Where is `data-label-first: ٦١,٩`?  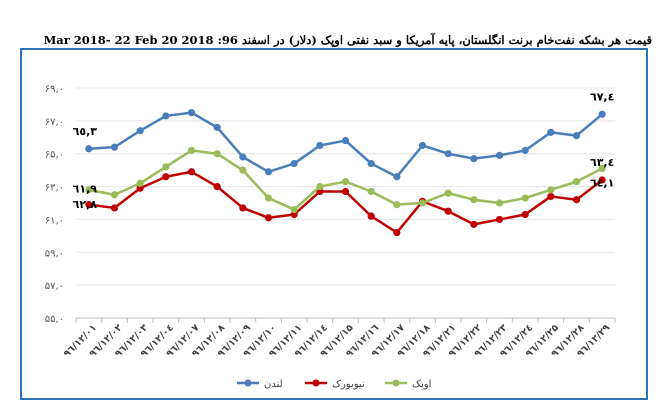
data-label-first: ٦١,٩ is located at coordinates (85, 189).